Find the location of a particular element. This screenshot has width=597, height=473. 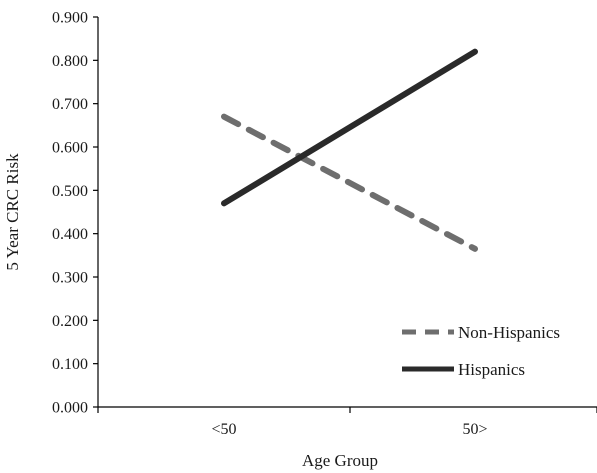

y-tick-label: 0.600 is located at coordinates (70, 148).